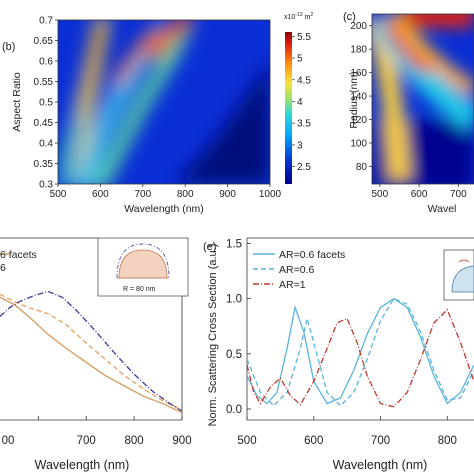  I want to click on b-ytick-label-6: 0.6, so click(46, 62).